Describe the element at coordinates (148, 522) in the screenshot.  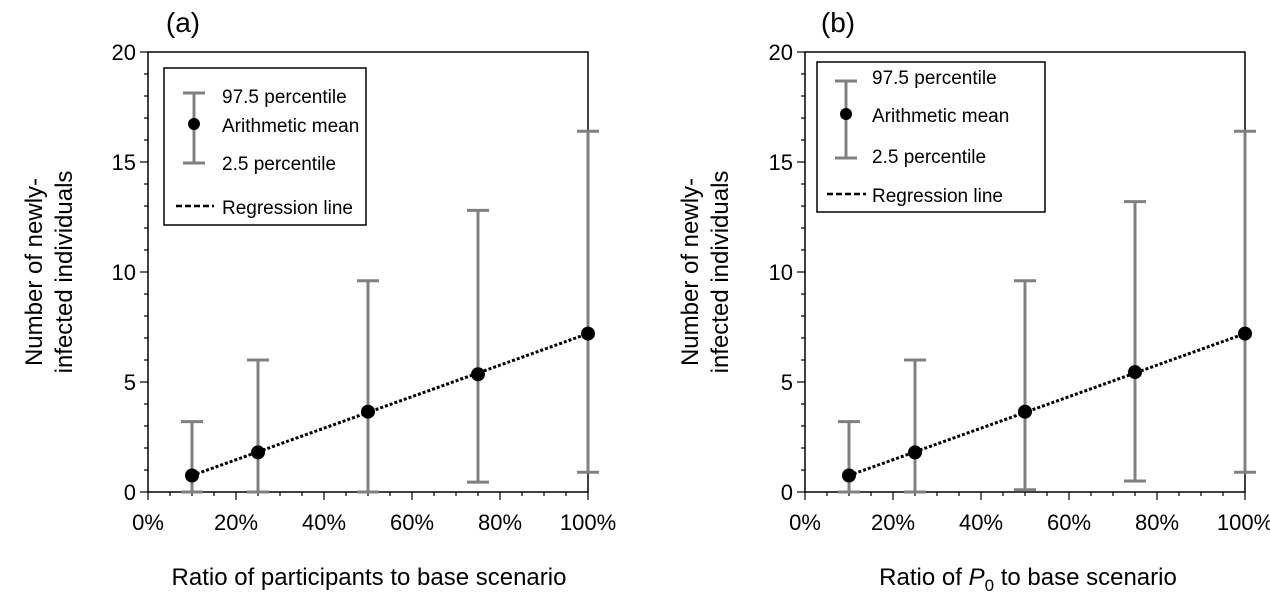
I see `panel-a-x-tick-label: 0%` at that location.